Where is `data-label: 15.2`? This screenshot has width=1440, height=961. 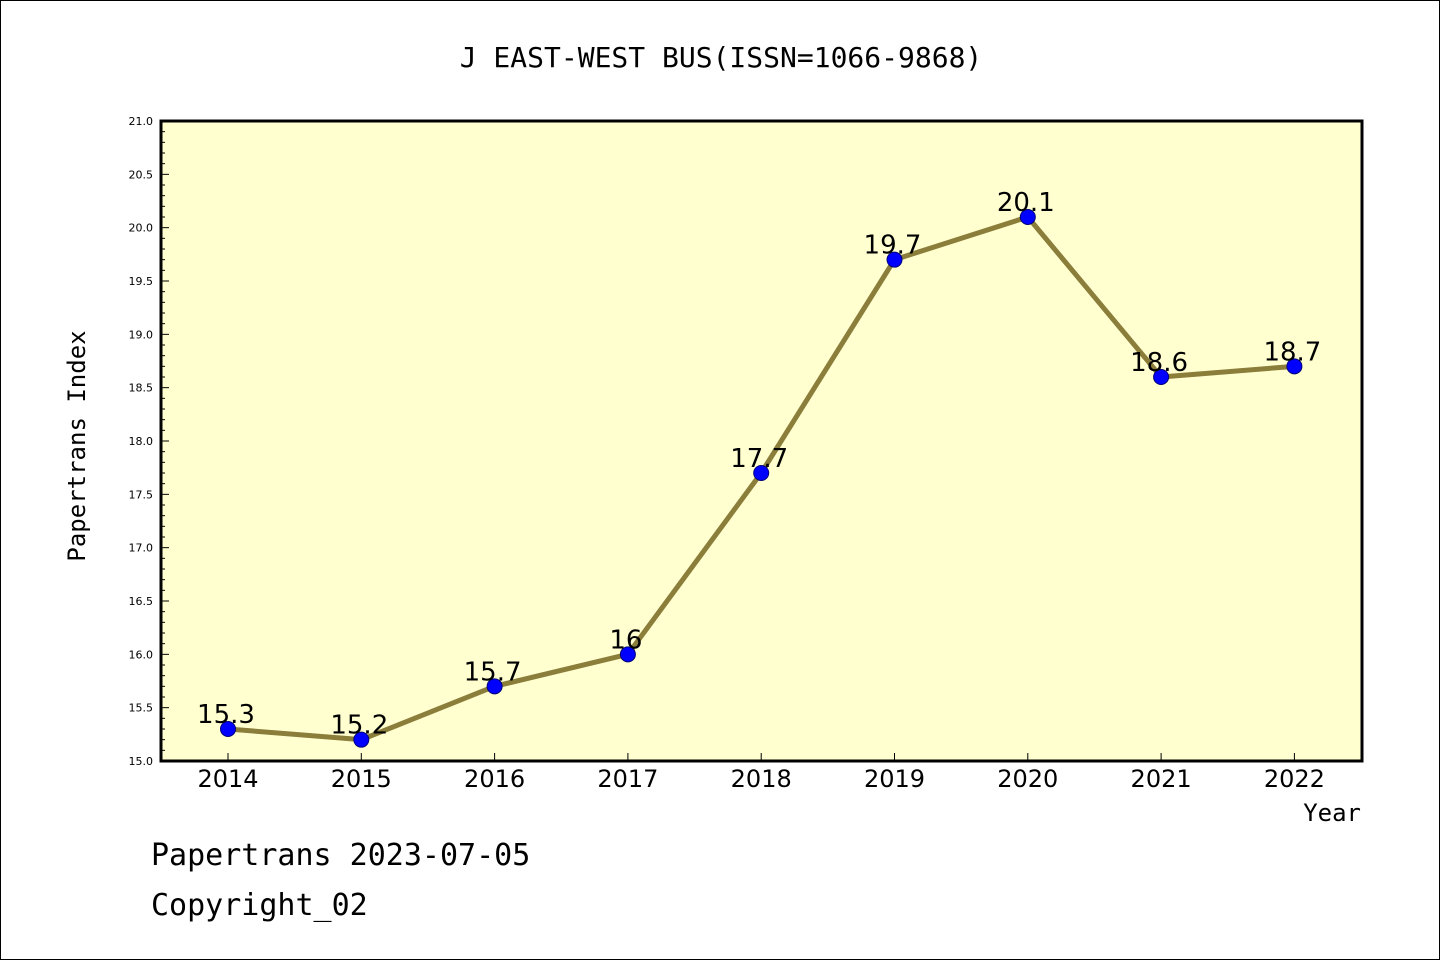 data-label: 15.2 is located at coordinates (359, 726).